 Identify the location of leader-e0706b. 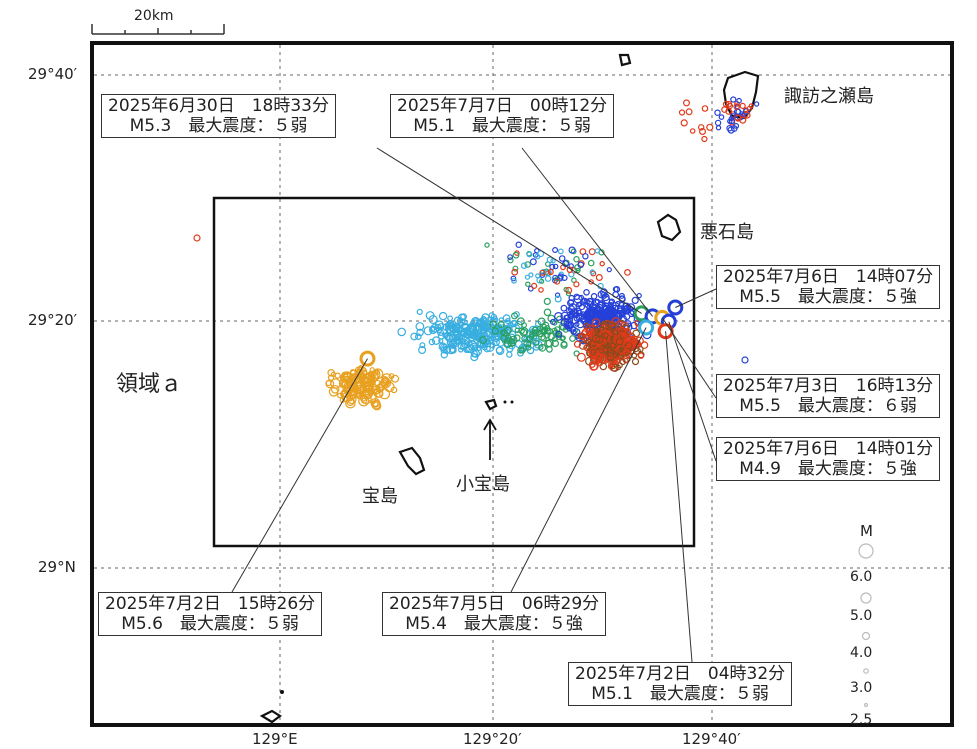
(692, 391).